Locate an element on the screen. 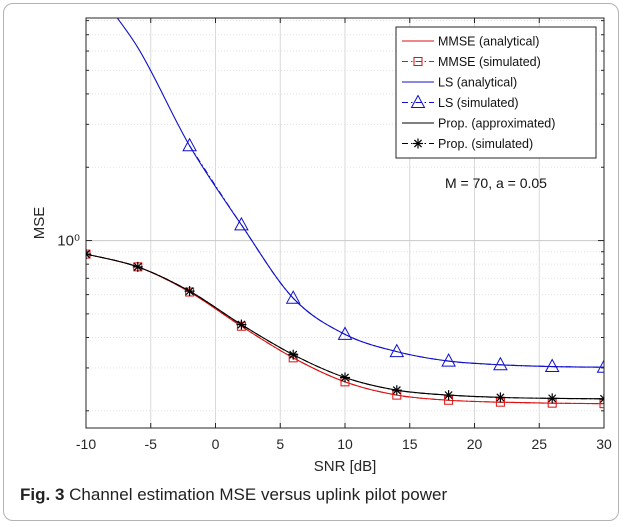  legend-label: MMSE (analytical) is located at coordinates (488, 42).